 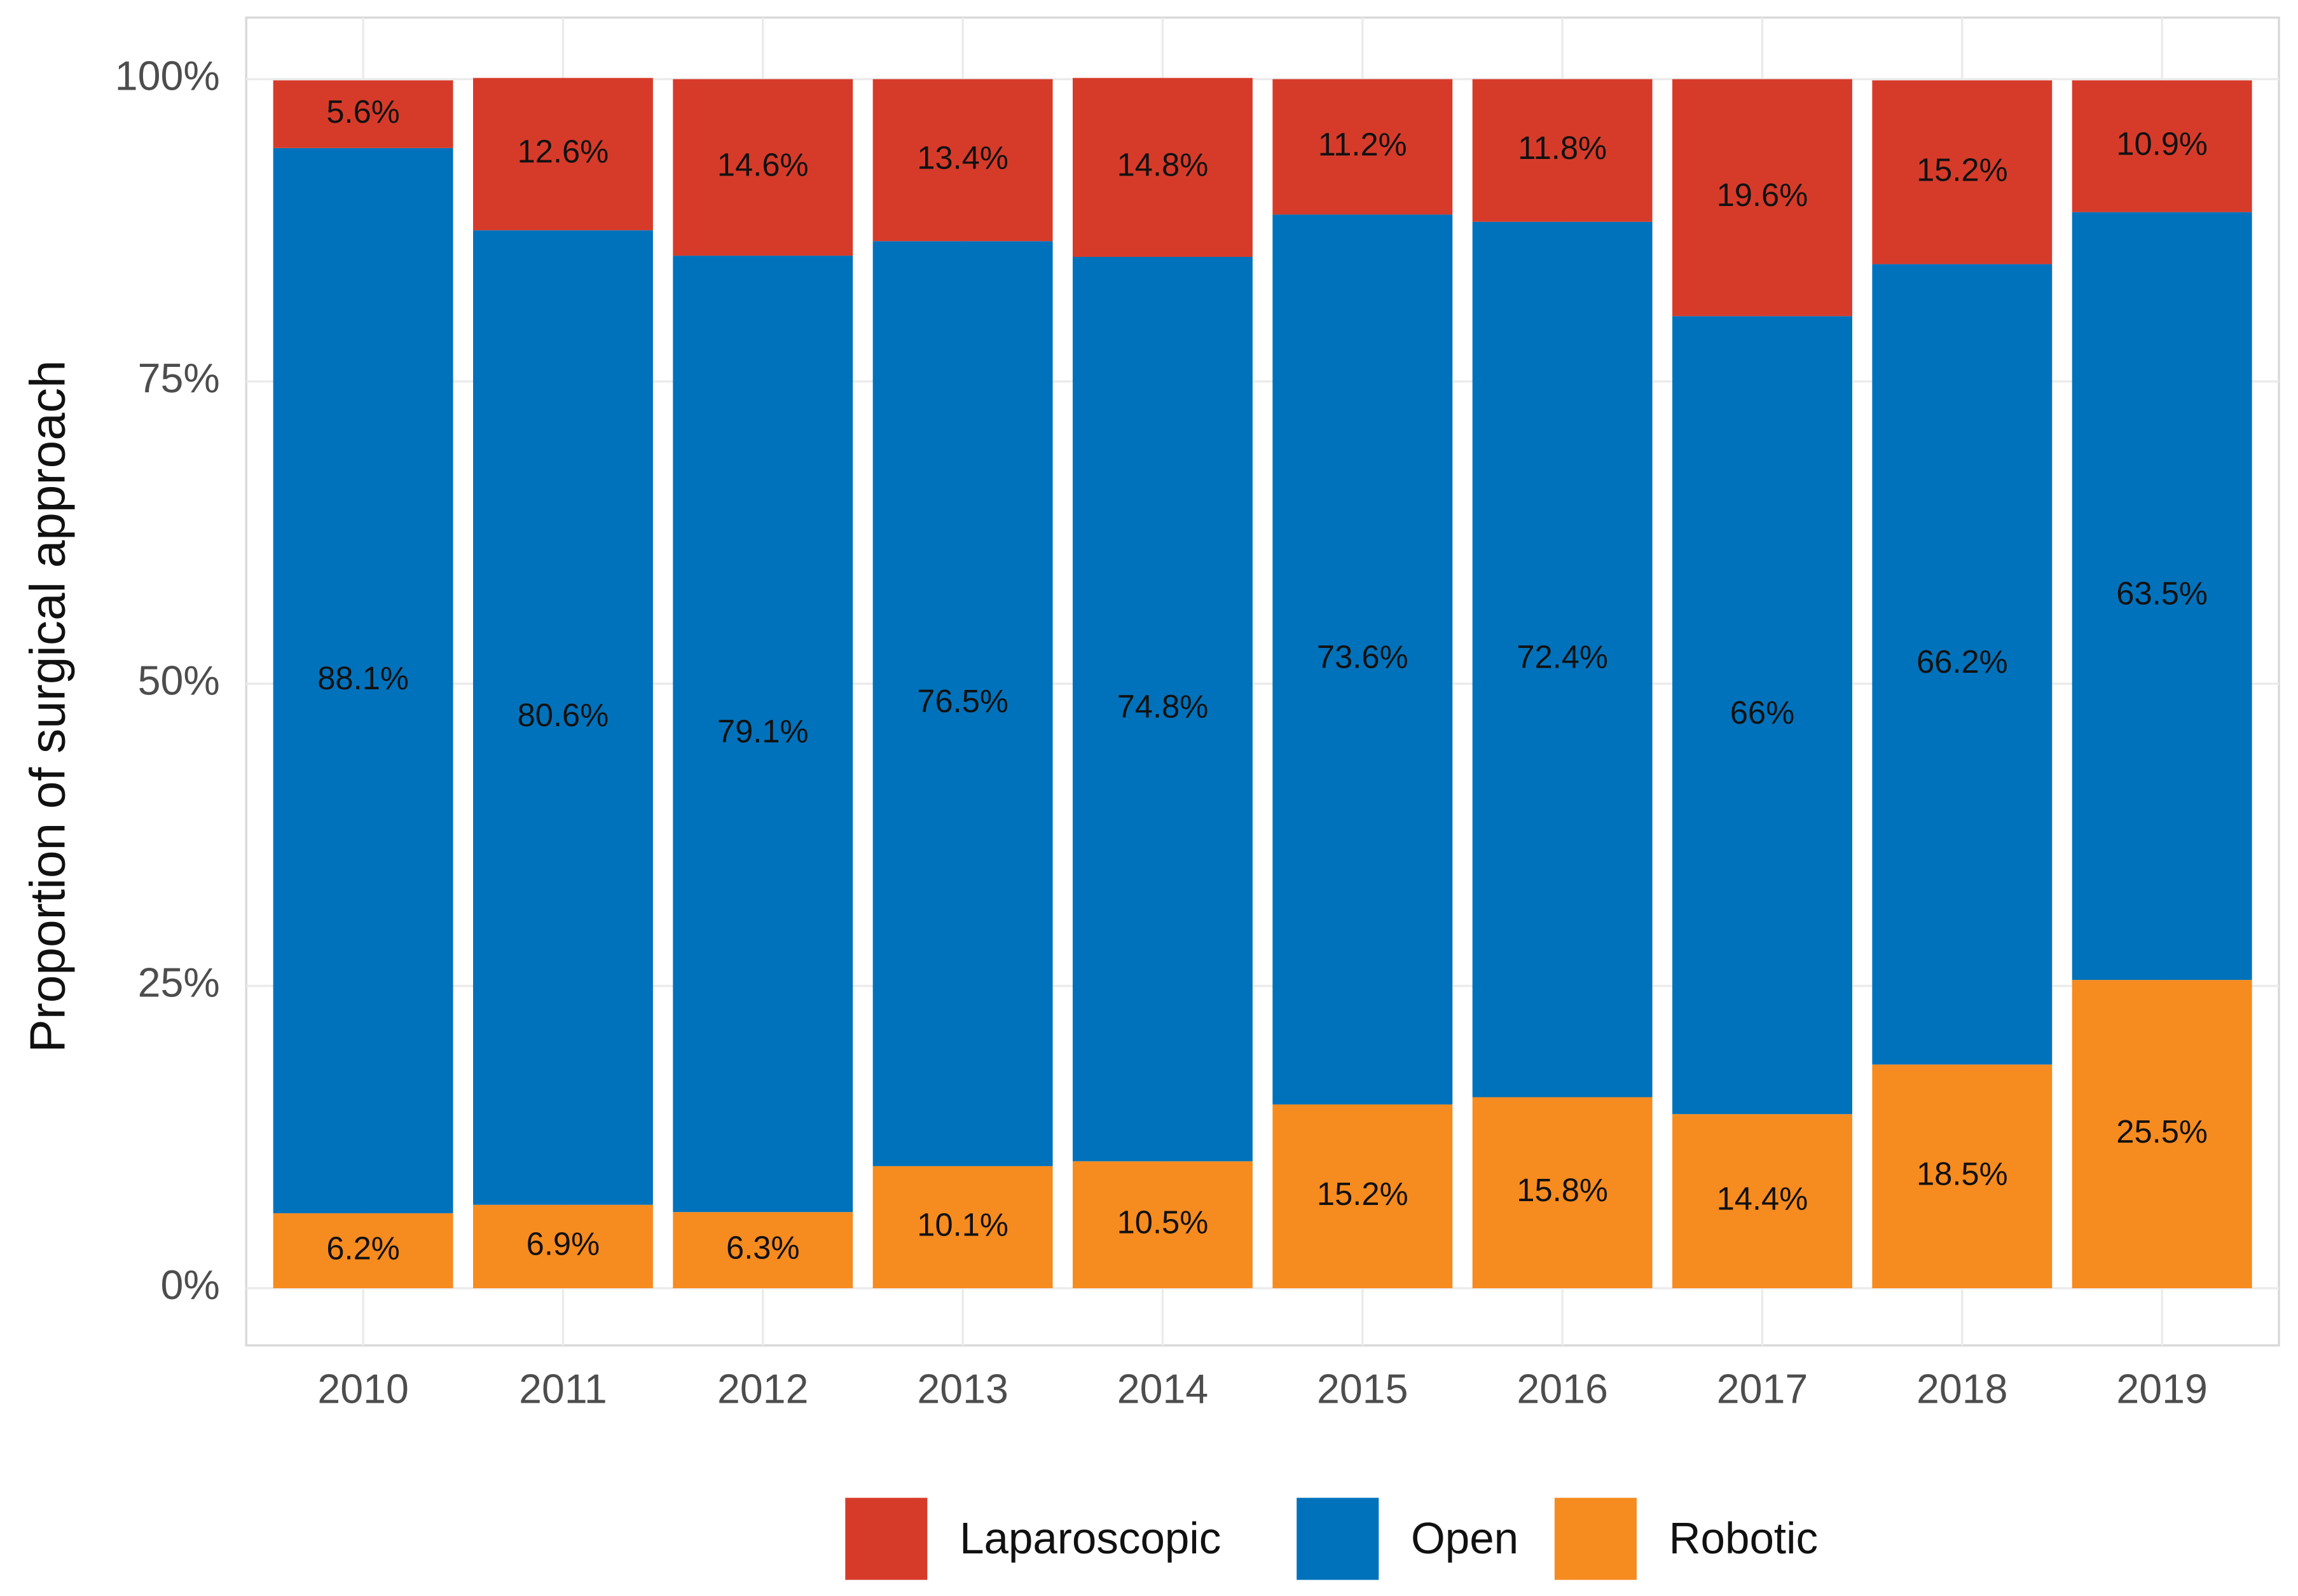 I want to click on value-label: 14.8%, so click(x=1163, y=165).